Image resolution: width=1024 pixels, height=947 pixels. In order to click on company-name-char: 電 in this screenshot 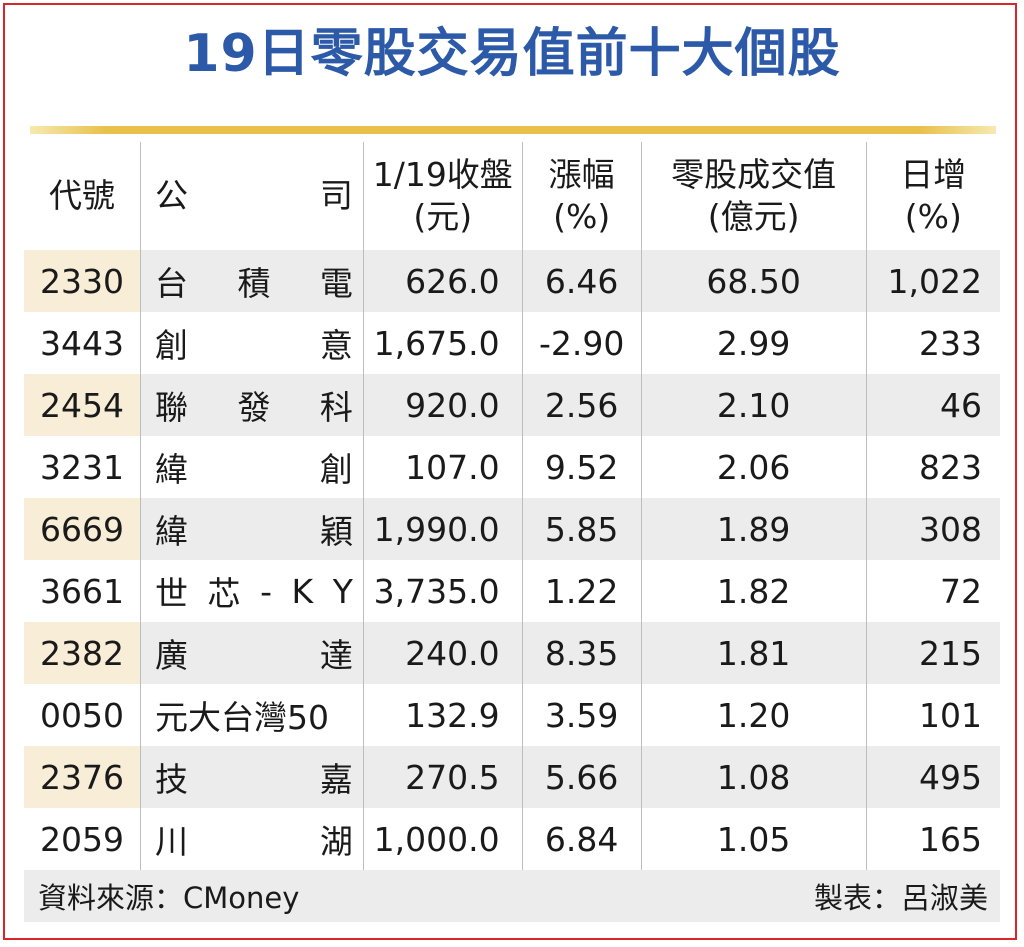, I will do `click(336, 283)`.